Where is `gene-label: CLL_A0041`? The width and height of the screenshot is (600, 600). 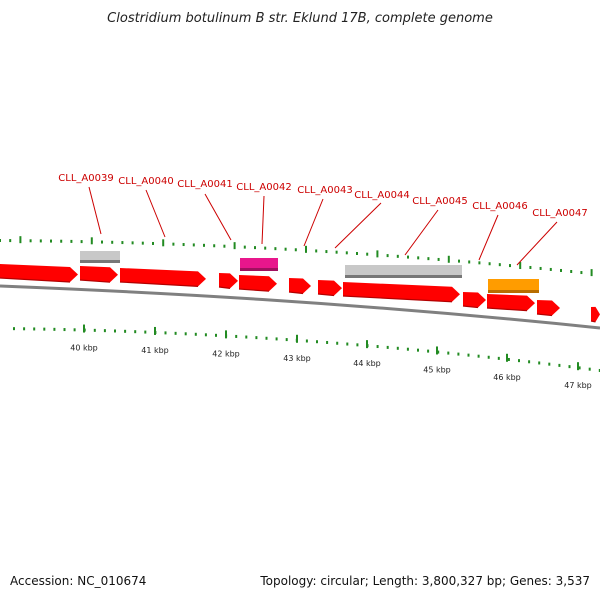
gene-label: CLL_A0041 is located at coordinates (204, 184).